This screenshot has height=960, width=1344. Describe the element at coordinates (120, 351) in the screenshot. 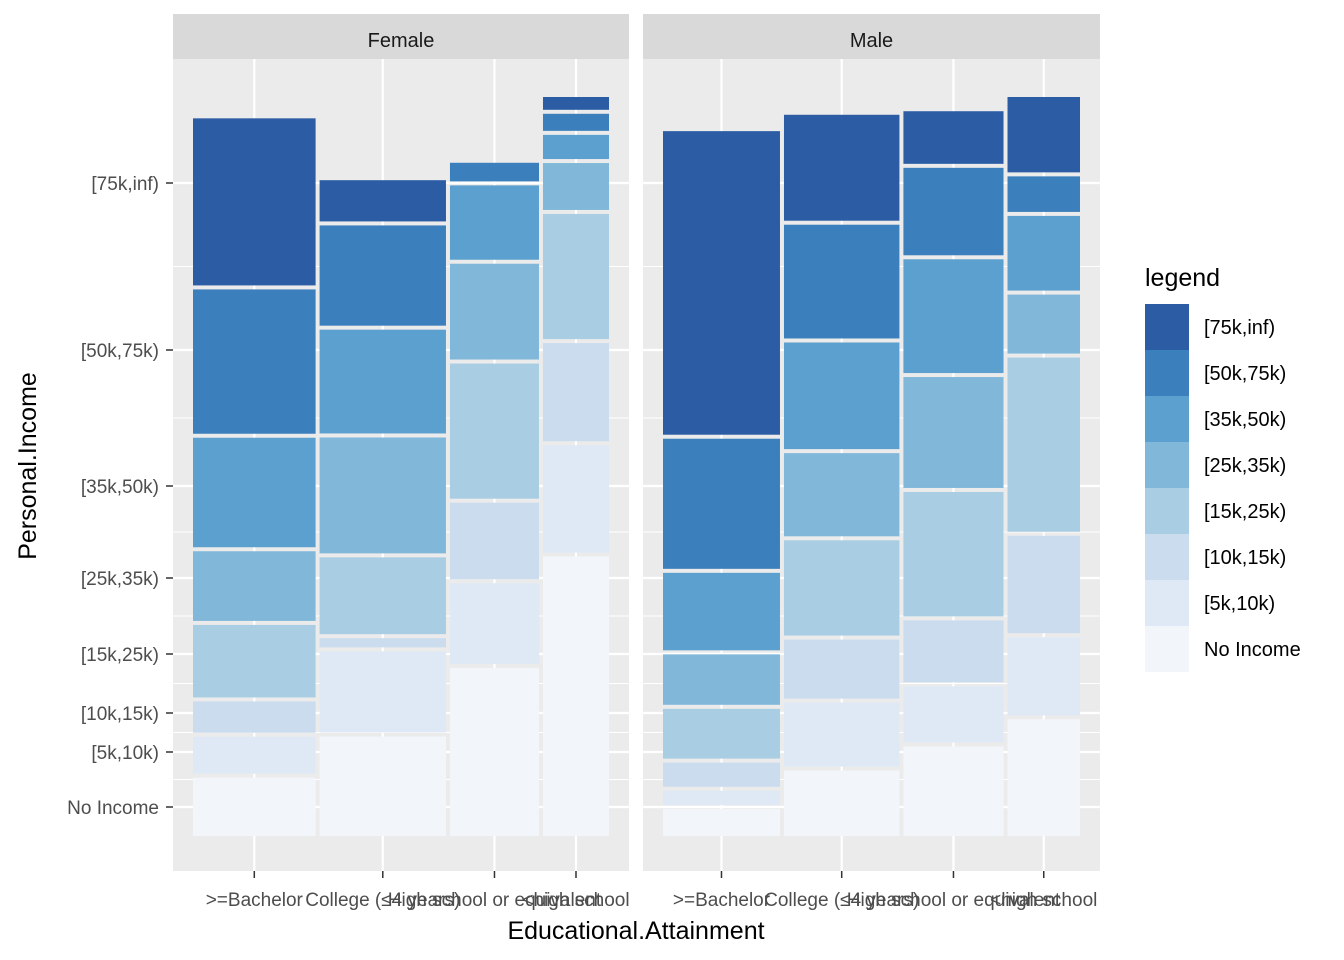

I see `y-tick-label: [50k,75k)` at that location.